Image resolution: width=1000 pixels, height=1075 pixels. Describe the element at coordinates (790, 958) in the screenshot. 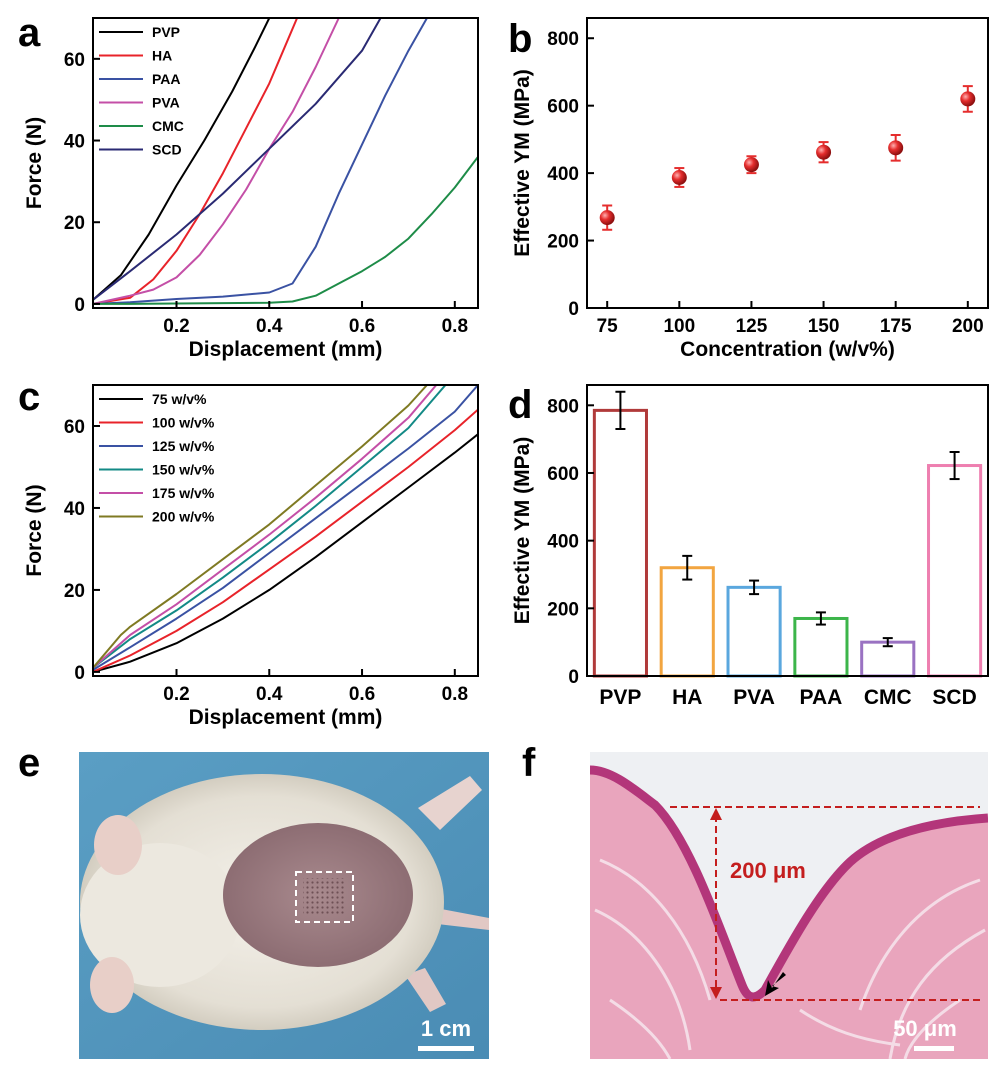

I see `tissue-fibers` at that location.